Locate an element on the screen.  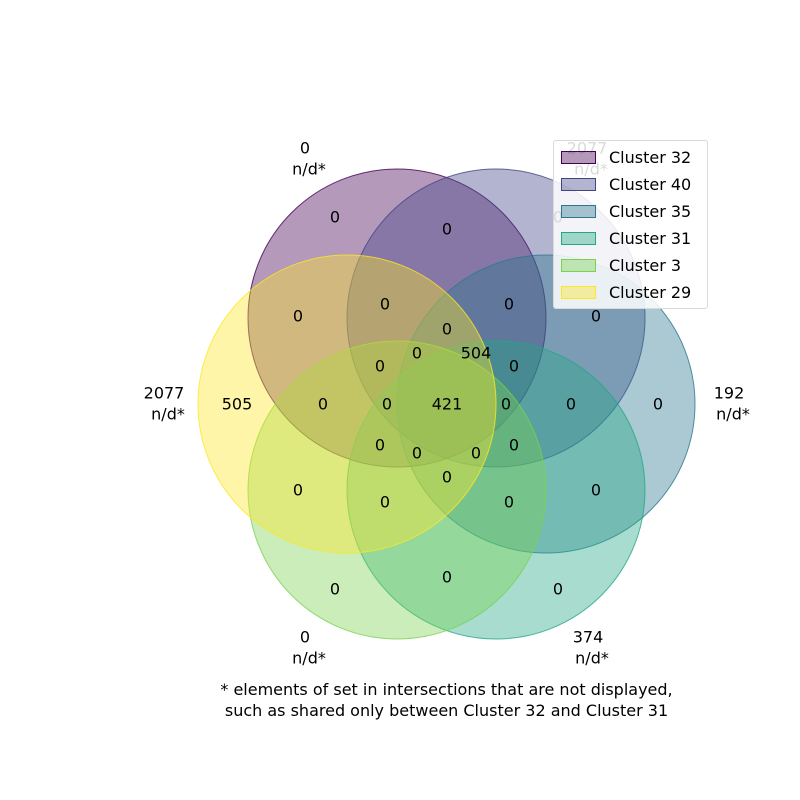
region-count: 505 is located at coordinates (237, 404).